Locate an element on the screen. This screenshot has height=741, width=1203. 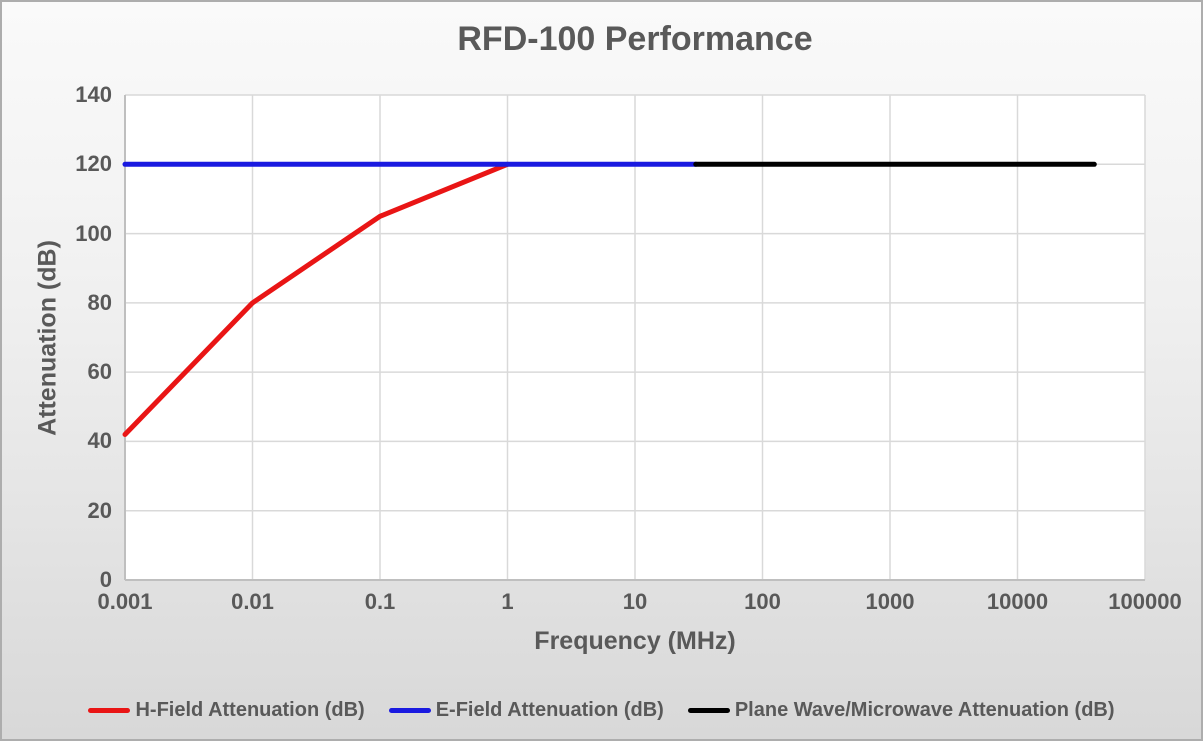
series-line-h-field is located at coordinates (316, 299).